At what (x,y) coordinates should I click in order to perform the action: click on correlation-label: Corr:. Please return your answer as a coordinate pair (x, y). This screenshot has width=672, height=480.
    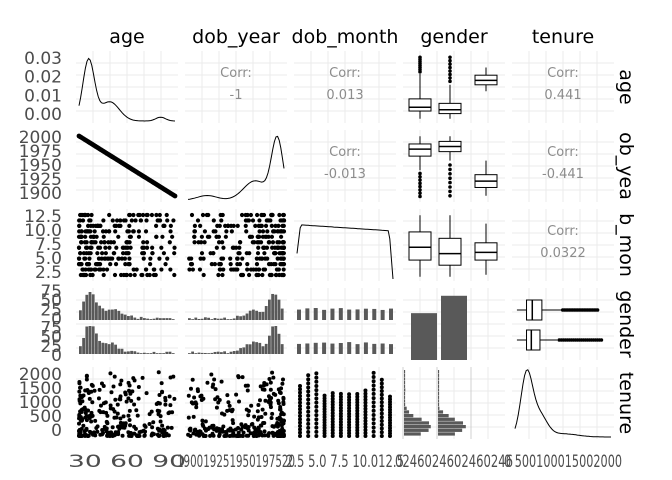
    Looking at the image, I should click on (236, 73).